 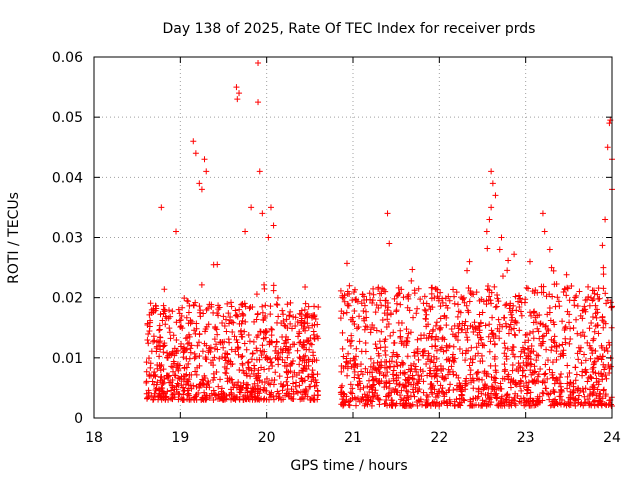 What do you see at coordinates (180, 438) in the screenshot?
I see `x-tick-label: 19` at bounding box center [180, 438].